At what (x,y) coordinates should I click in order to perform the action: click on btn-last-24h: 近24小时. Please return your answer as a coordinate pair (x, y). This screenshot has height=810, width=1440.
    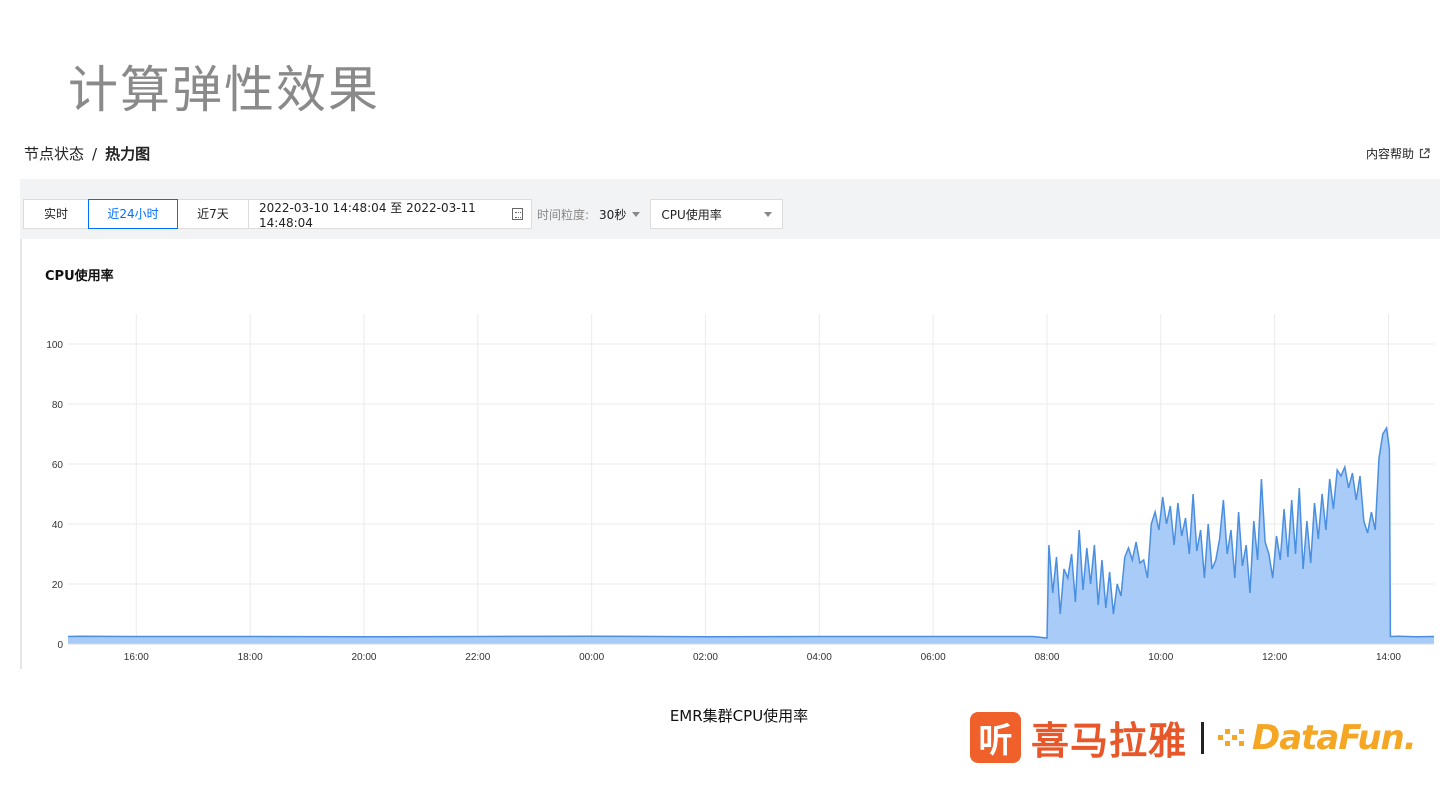
    Looking at the image, I should click on (133, 214).